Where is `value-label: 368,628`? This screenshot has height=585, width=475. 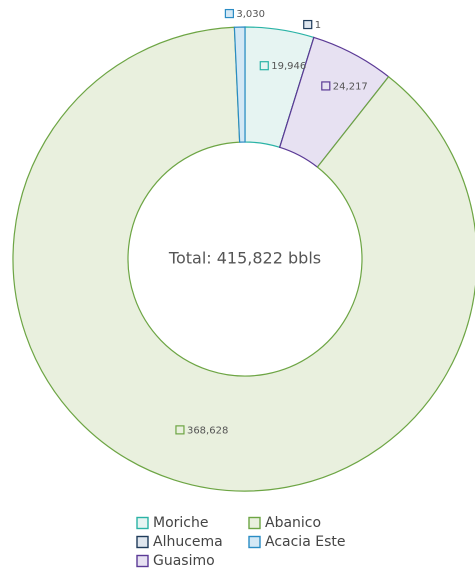
value-label: 368,628 is located at coordinates (207, 430).